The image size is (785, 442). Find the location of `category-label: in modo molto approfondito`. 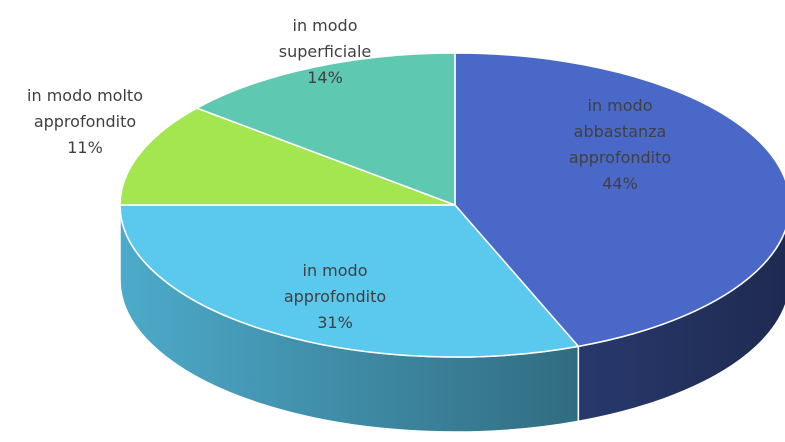

category-label: in modo molto approfondito is located at coordinates (85, 108).